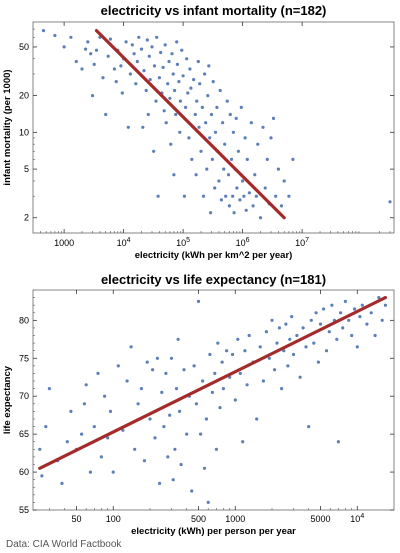  Describe the element at coordinates (24, 132) in the screenshot. I see `y-tick-label: 10` at that location.